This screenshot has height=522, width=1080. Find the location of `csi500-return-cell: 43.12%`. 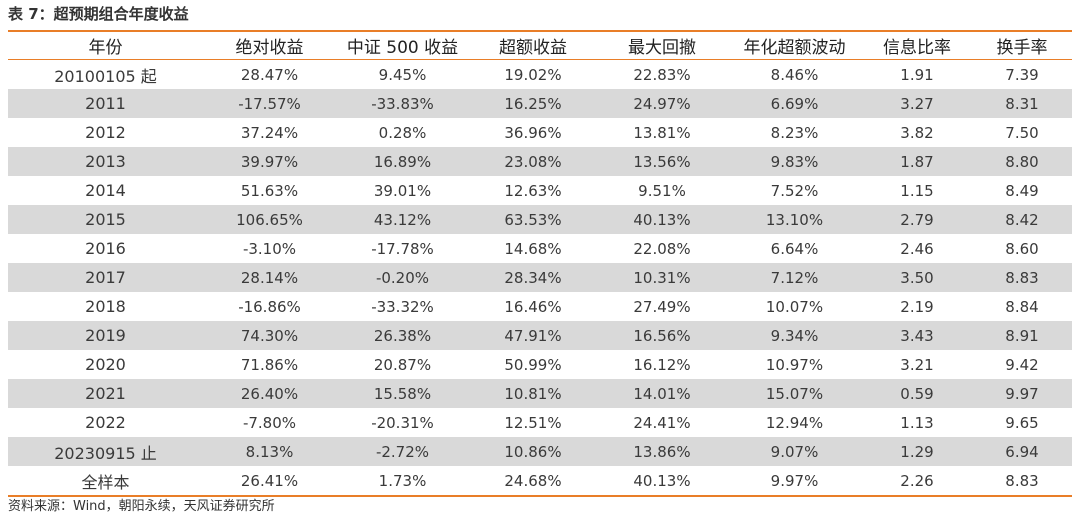

csi500-return-cell: 43.12% is located at coordinates (402, 219).